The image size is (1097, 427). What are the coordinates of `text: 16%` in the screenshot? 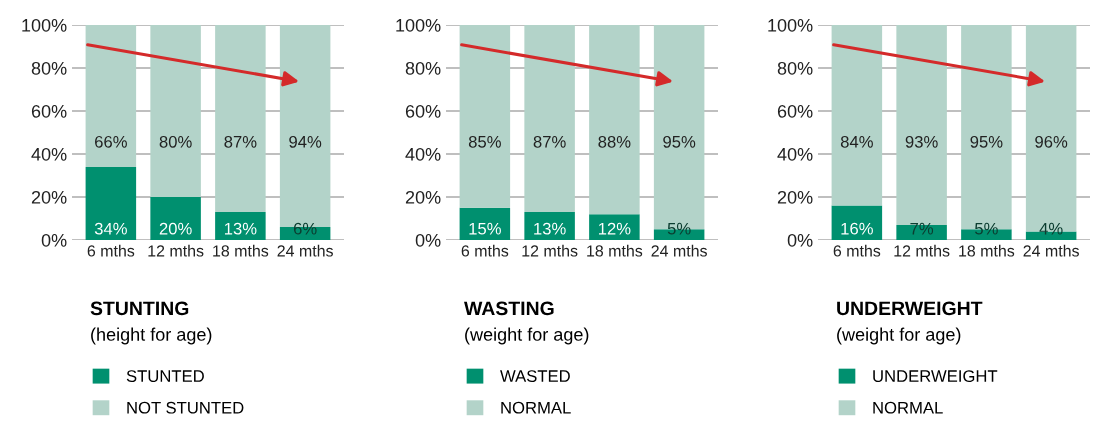 It's located at (857, 228).